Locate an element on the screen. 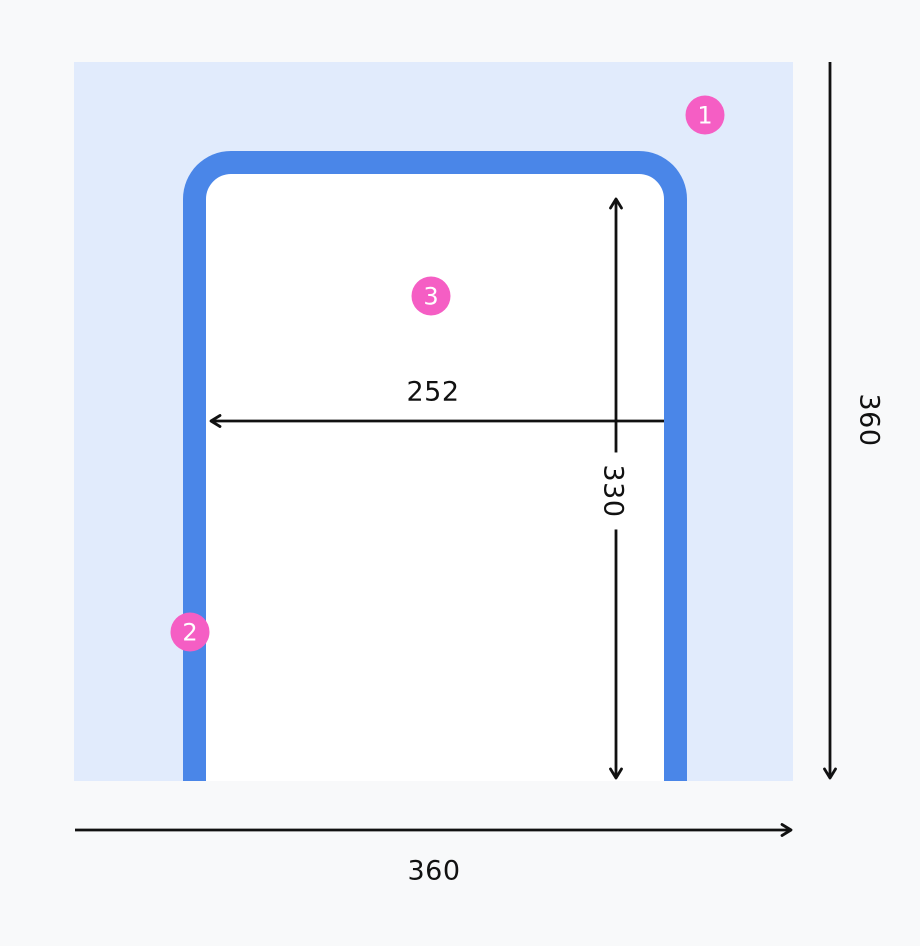  marker-badge-1: 1 is located at coordinates (705, 115).